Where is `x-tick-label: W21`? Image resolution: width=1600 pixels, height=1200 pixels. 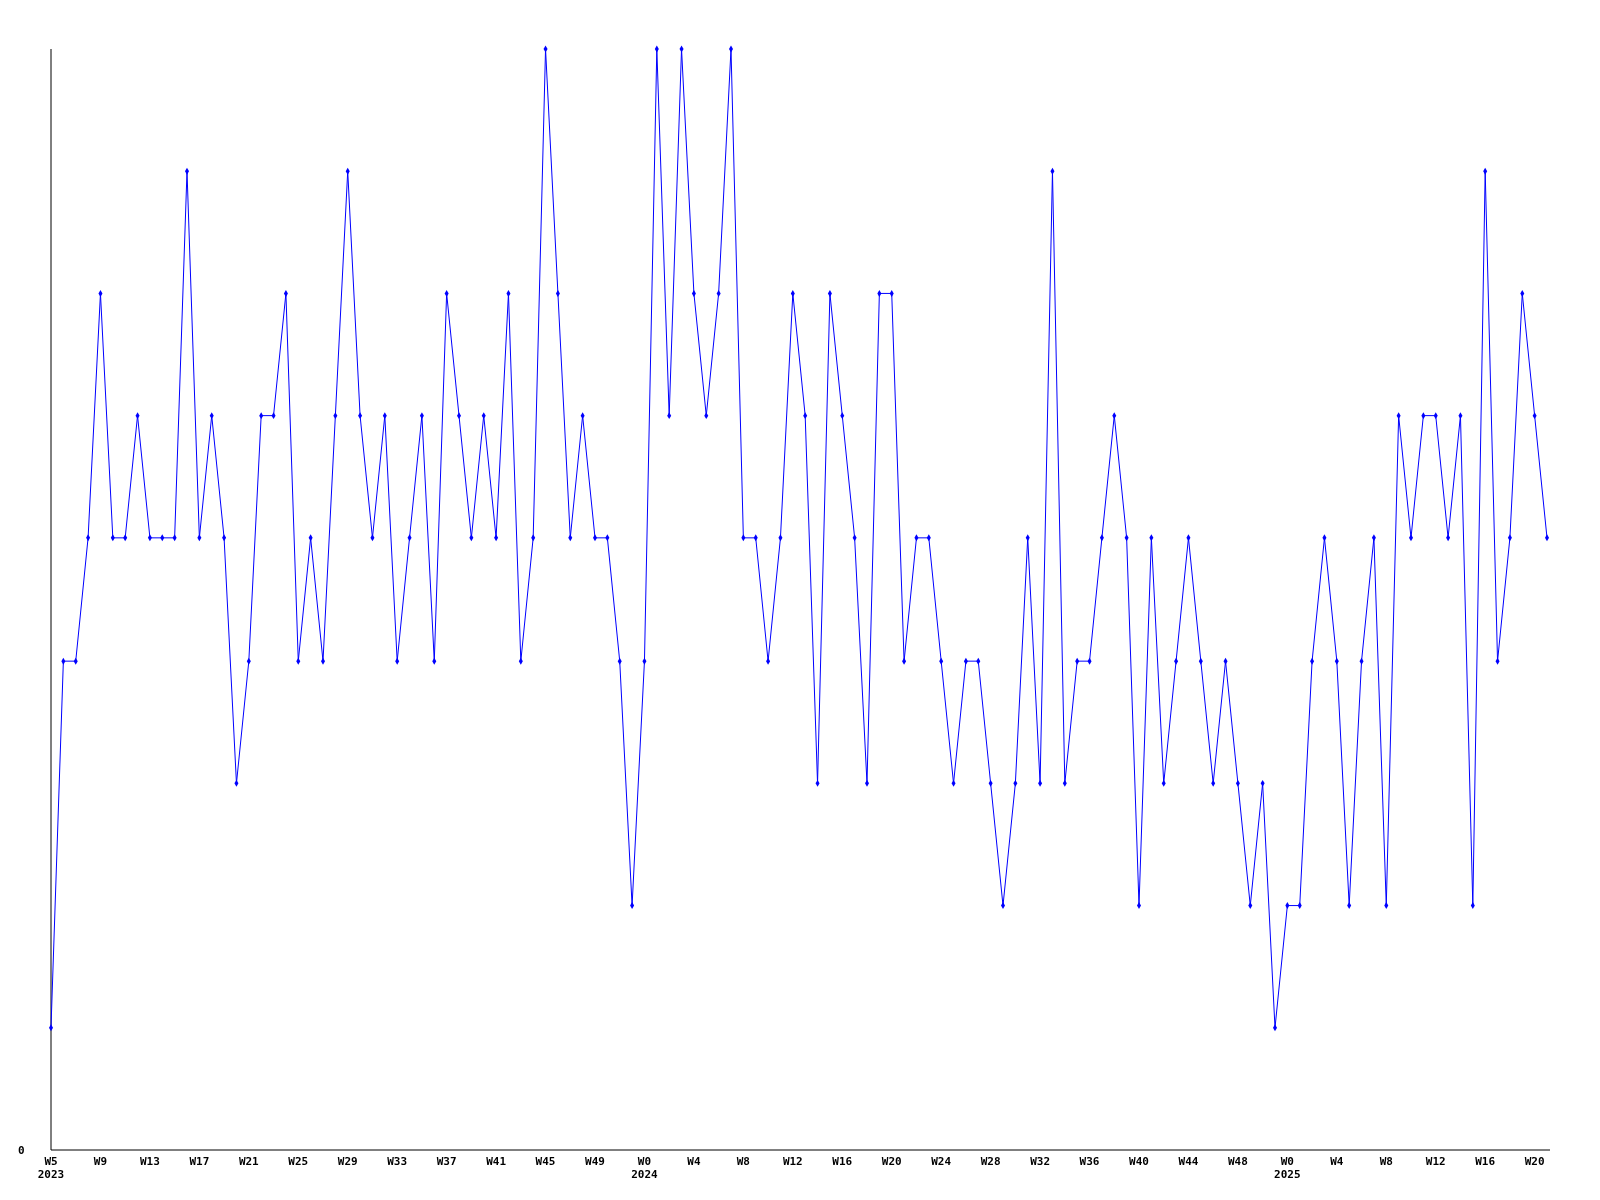 x-tick-label: W21 is located at coordinates (249, 1161).